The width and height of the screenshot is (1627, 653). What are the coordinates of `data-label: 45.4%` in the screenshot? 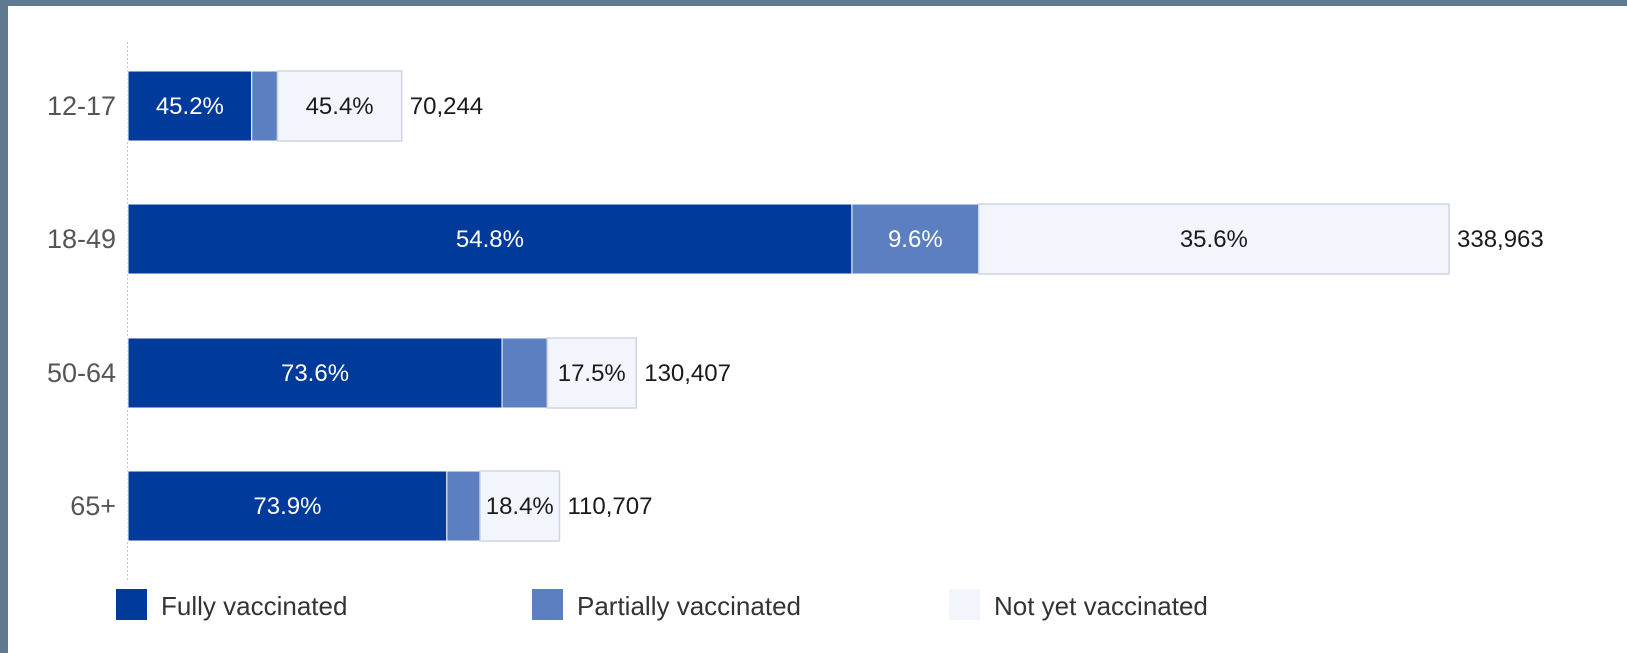 It's located at (340, 106).